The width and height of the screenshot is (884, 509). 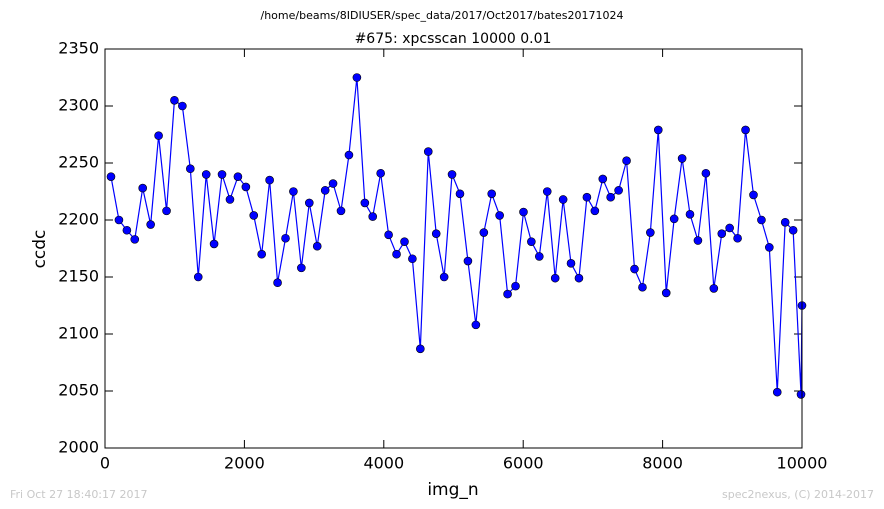 I want to click on x-tick-label: 10000, so click(x=802, y=463).